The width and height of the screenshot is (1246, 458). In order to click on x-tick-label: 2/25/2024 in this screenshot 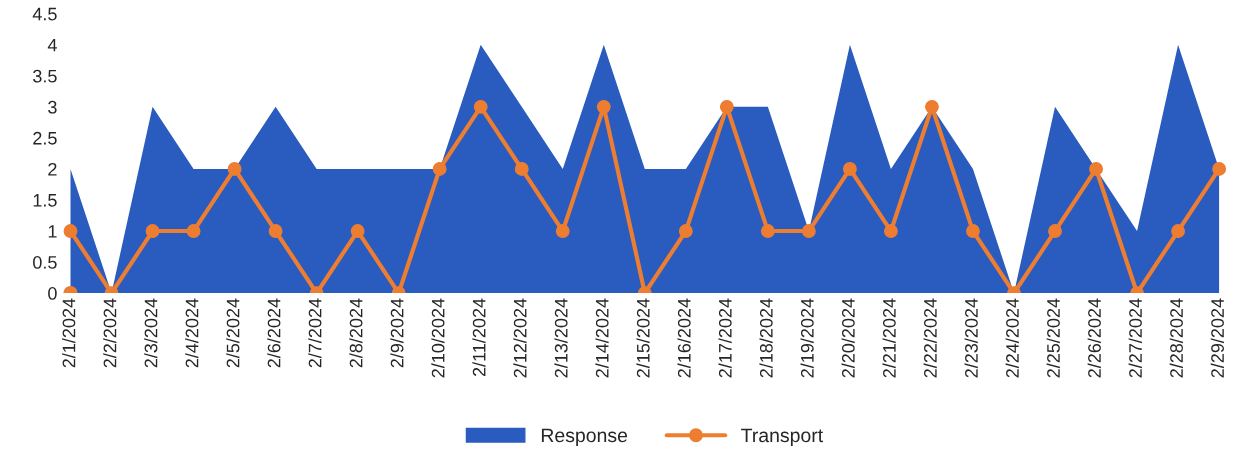, I will do `click(1053, 338)`.